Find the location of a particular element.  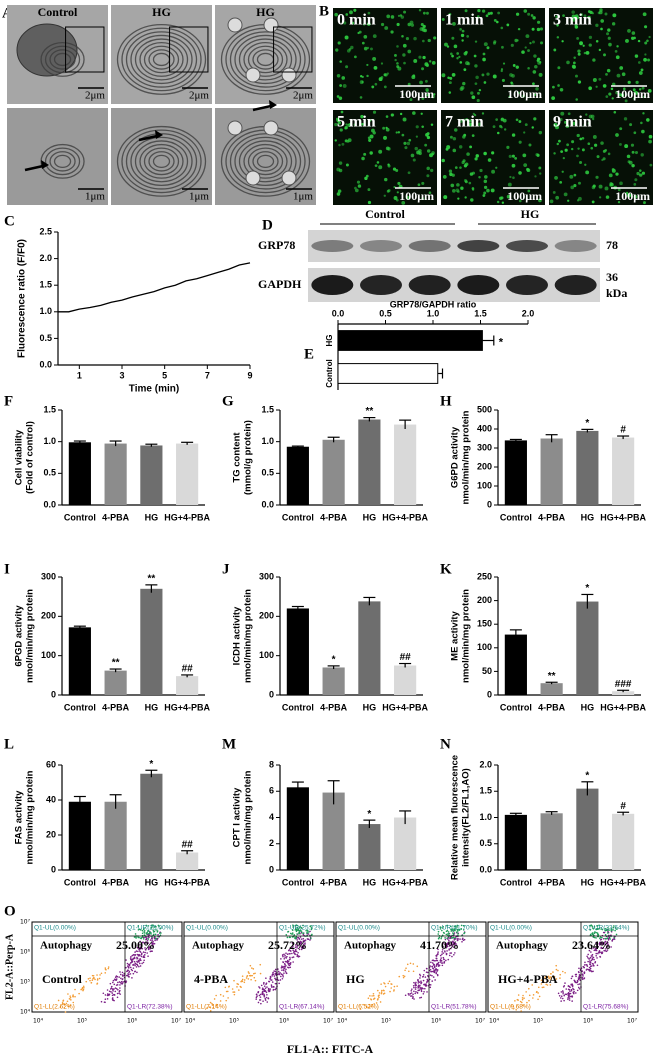

y-tick-label: 400 is located at coordinates (484, 428).